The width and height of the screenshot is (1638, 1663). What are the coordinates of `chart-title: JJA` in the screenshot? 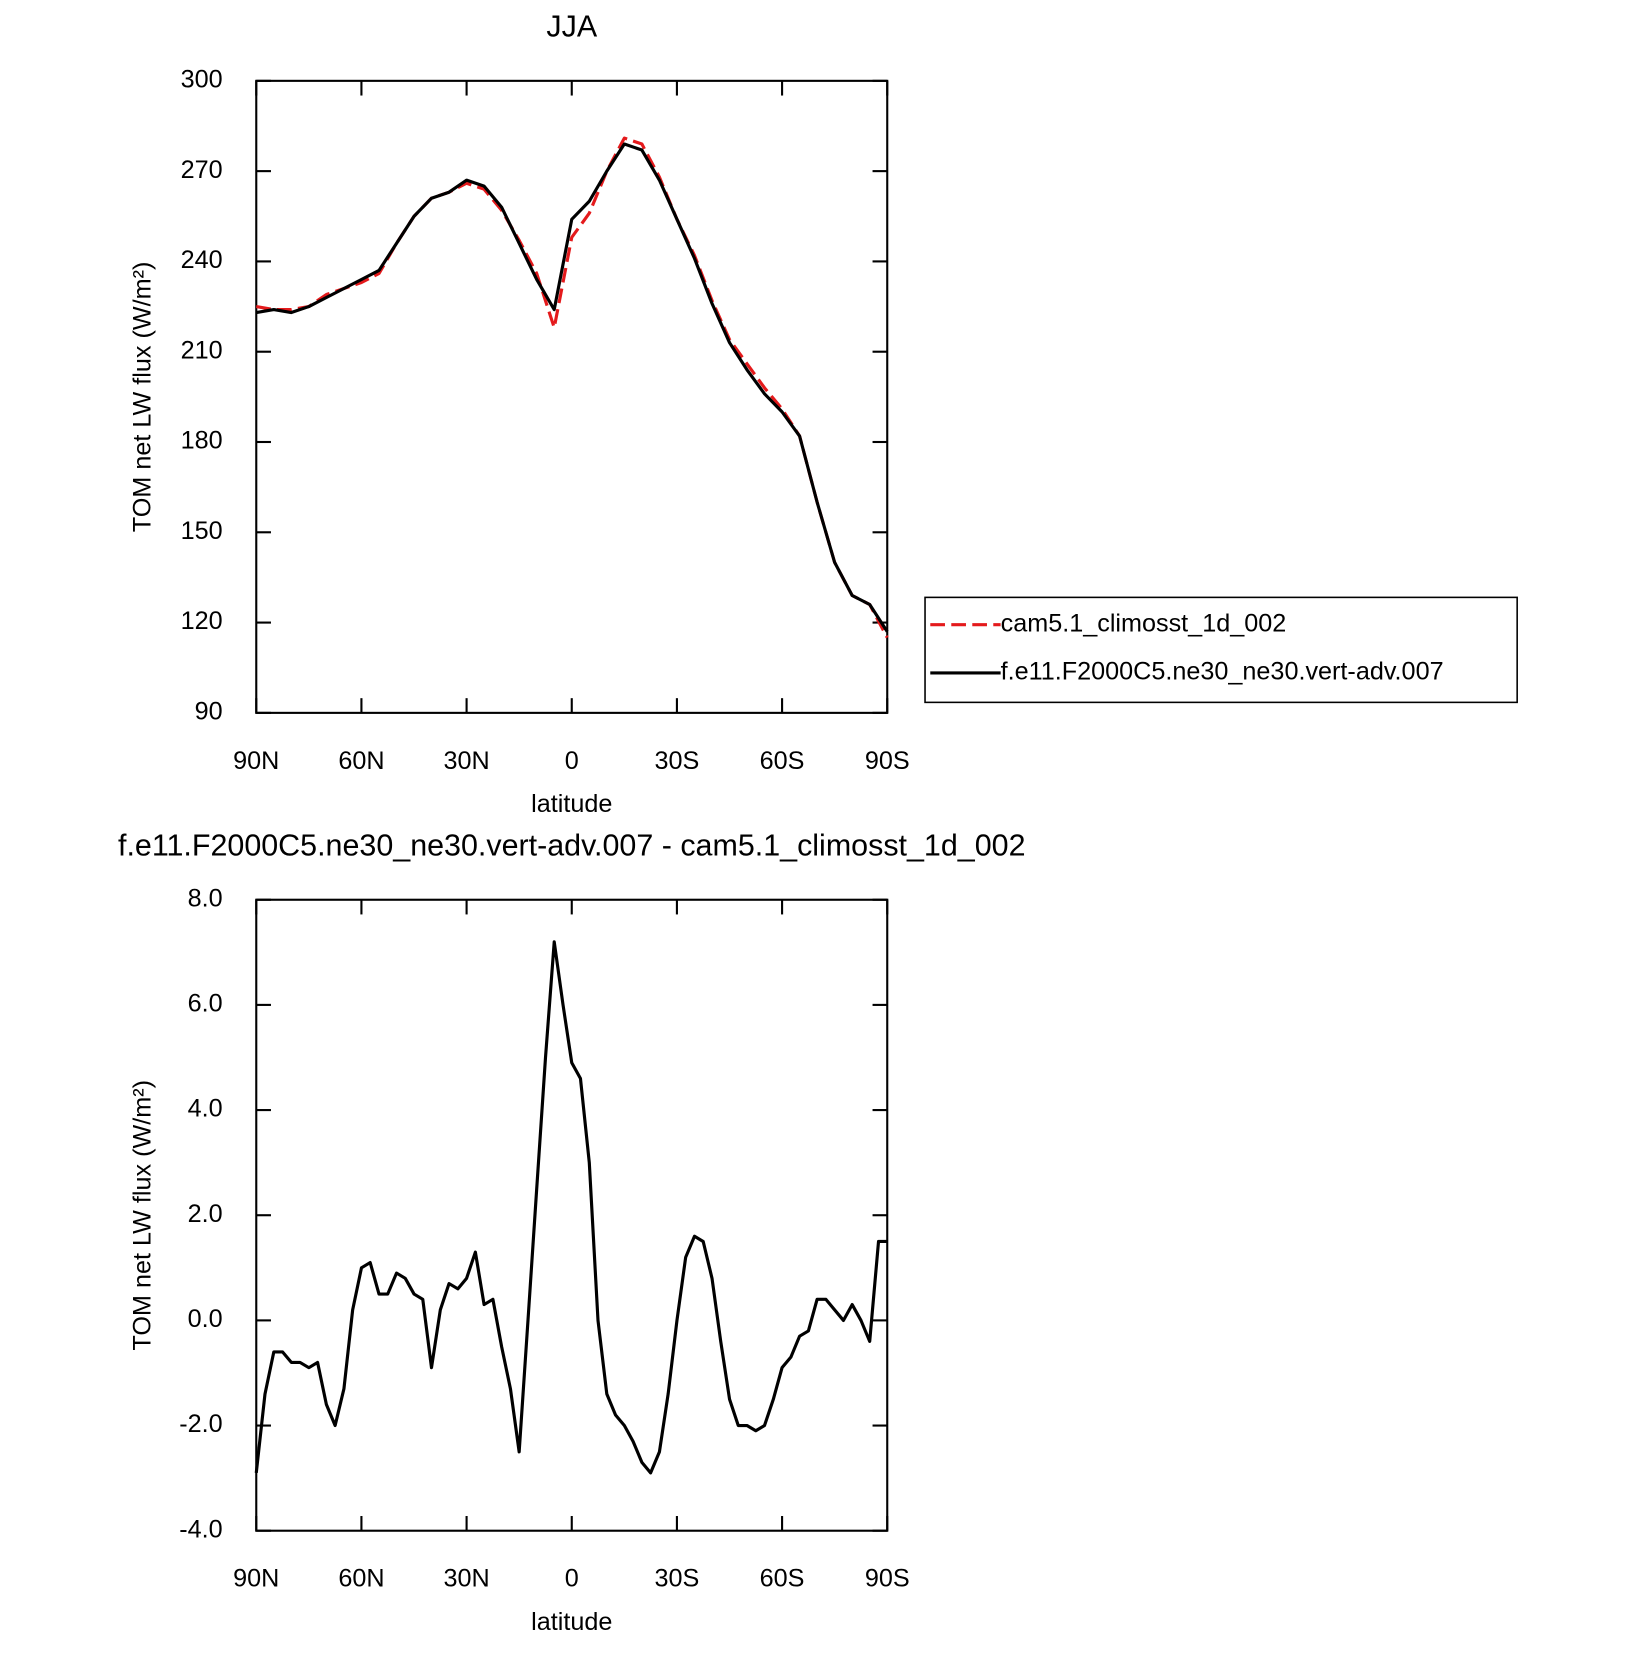 It's located at (571, 26).